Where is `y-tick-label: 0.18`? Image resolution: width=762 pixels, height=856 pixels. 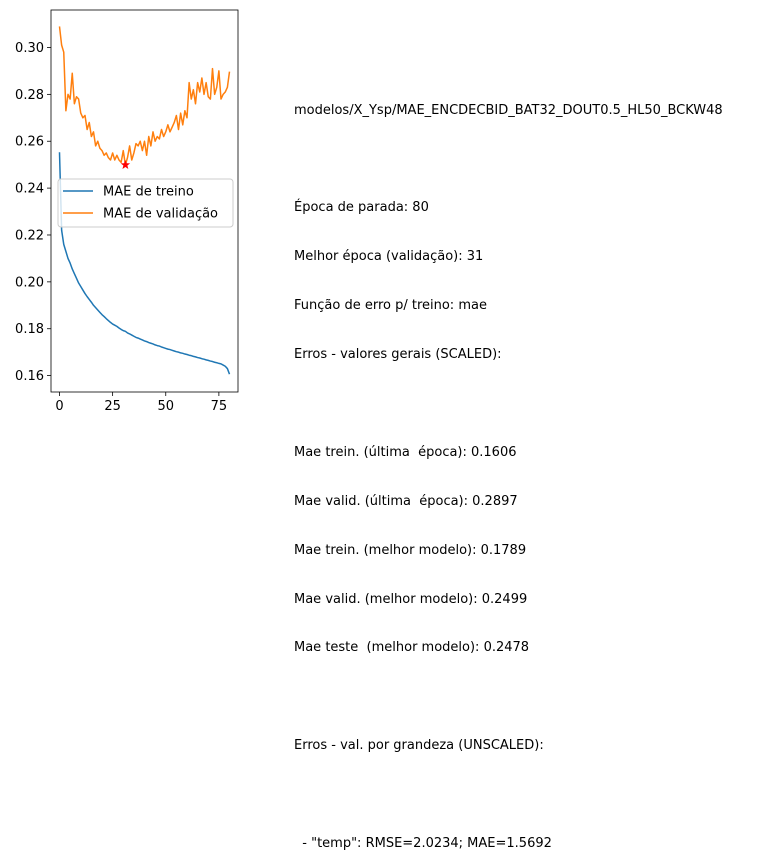
y-tick-label: 0.18 is located at coordinates (29, 329).